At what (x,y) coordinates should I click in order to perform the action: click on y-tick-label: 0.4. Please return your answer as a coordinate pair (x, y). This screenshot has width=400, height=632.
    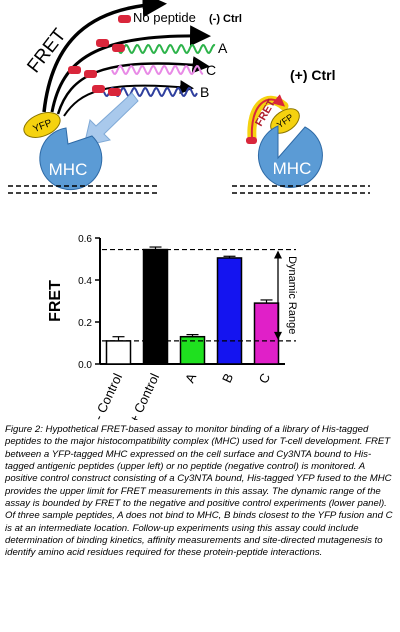
    Looking at the image, I should click on (85, 281).